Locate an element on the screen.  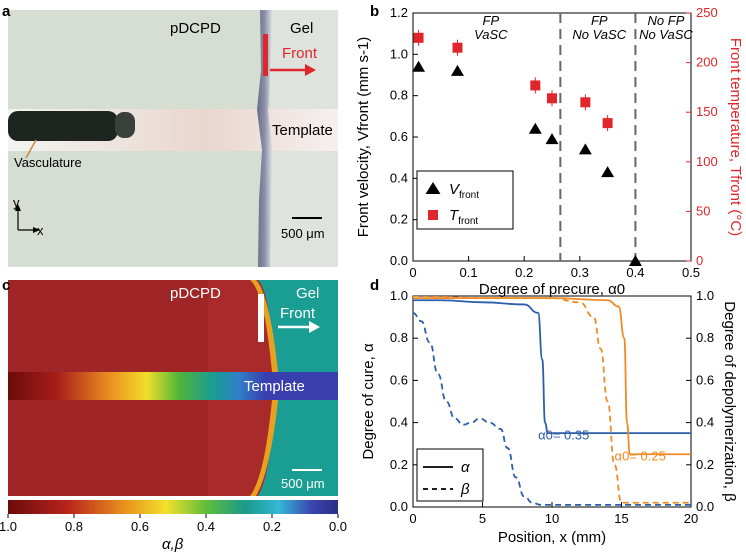
d-yr-axis-title: Degree of depolymerization, β is located at coordinates (729, 401).